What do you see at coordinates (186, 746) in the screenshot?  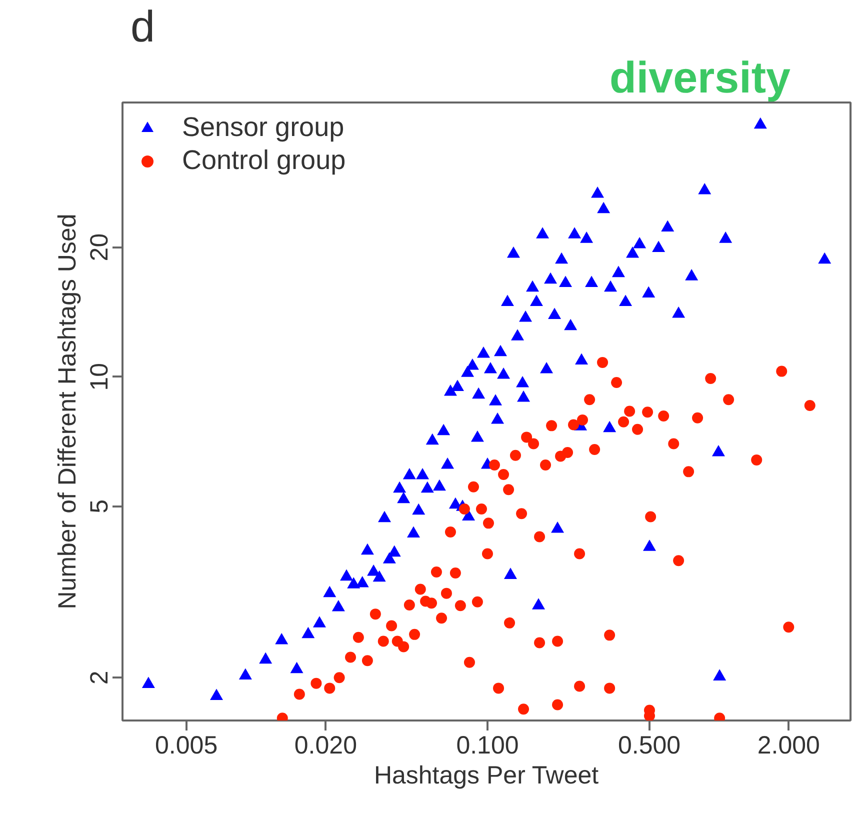 I see `x-tick-label: 0.005` at bounding box center [186, 746].